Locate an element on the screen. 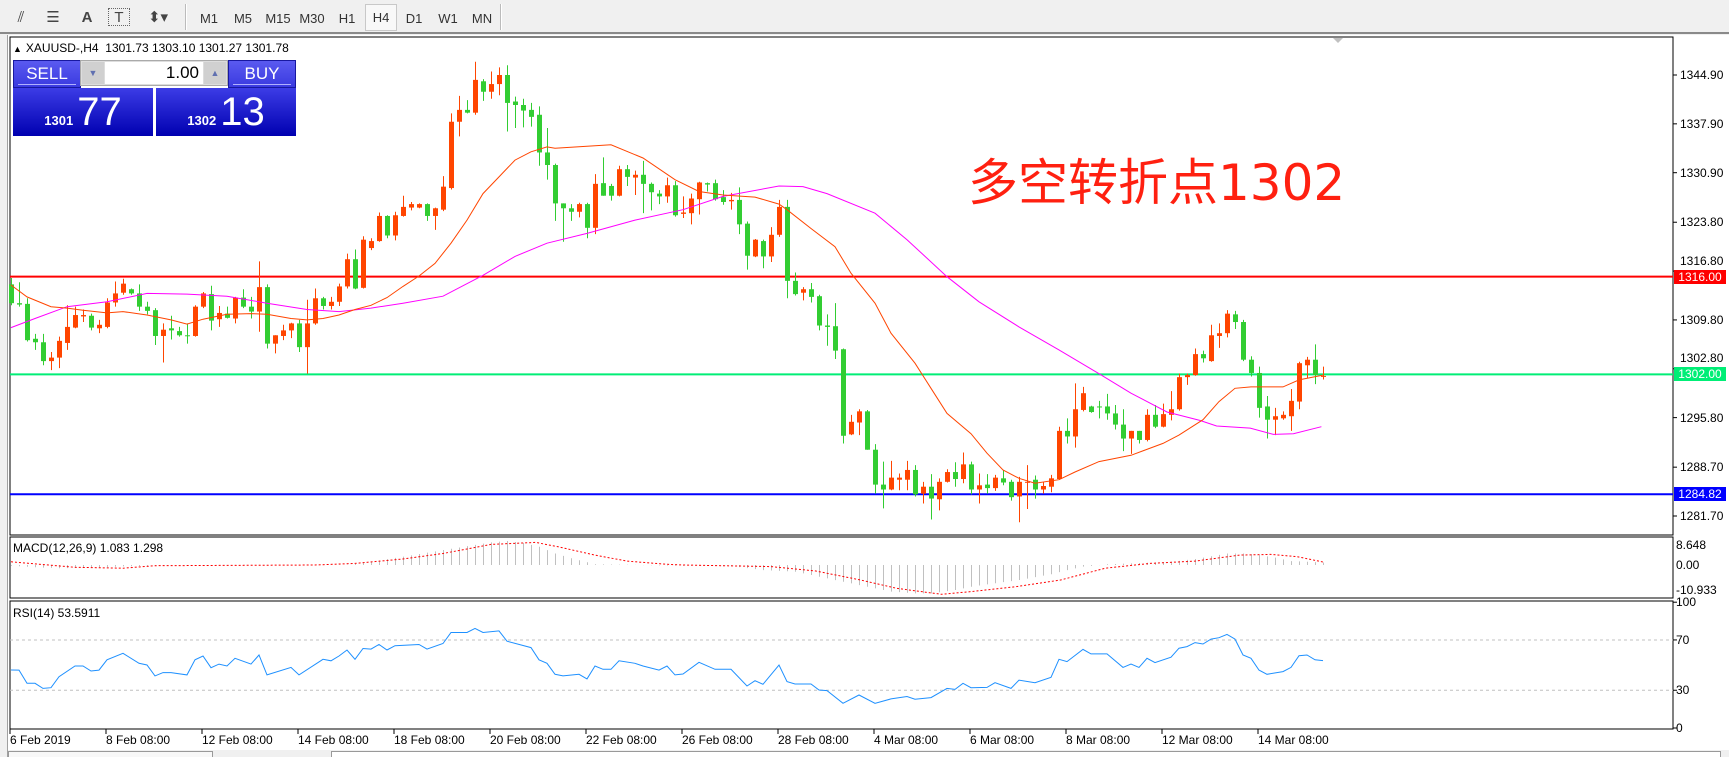  time-axis-label: 4 Mar 08:00 is located at coordinates (906, 740).